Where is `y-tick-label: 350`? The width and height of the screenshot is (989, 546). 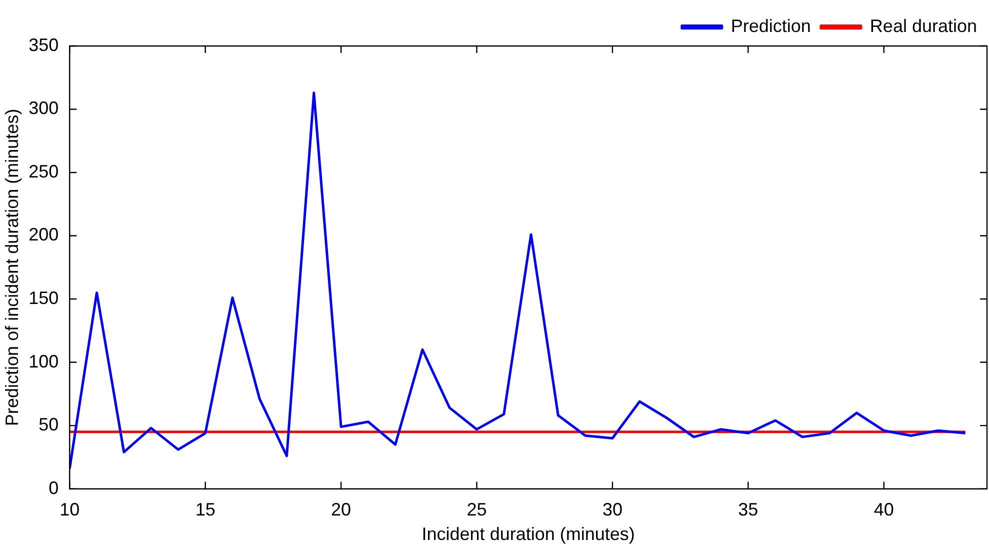
y-tick-label: 350 is located at coordinates (43, 44).